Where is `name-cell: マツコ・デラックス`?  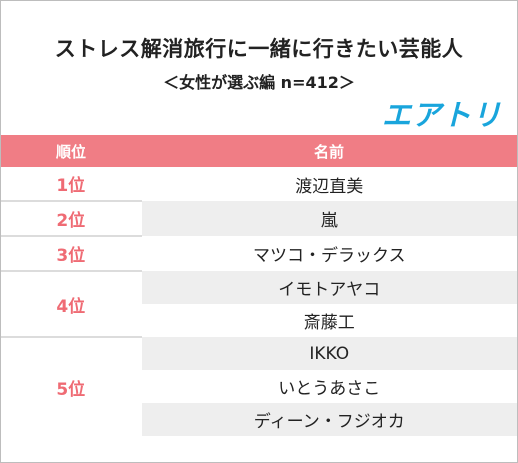 name-cell: マツコ・デラックス is located at coordinates (329, 253).